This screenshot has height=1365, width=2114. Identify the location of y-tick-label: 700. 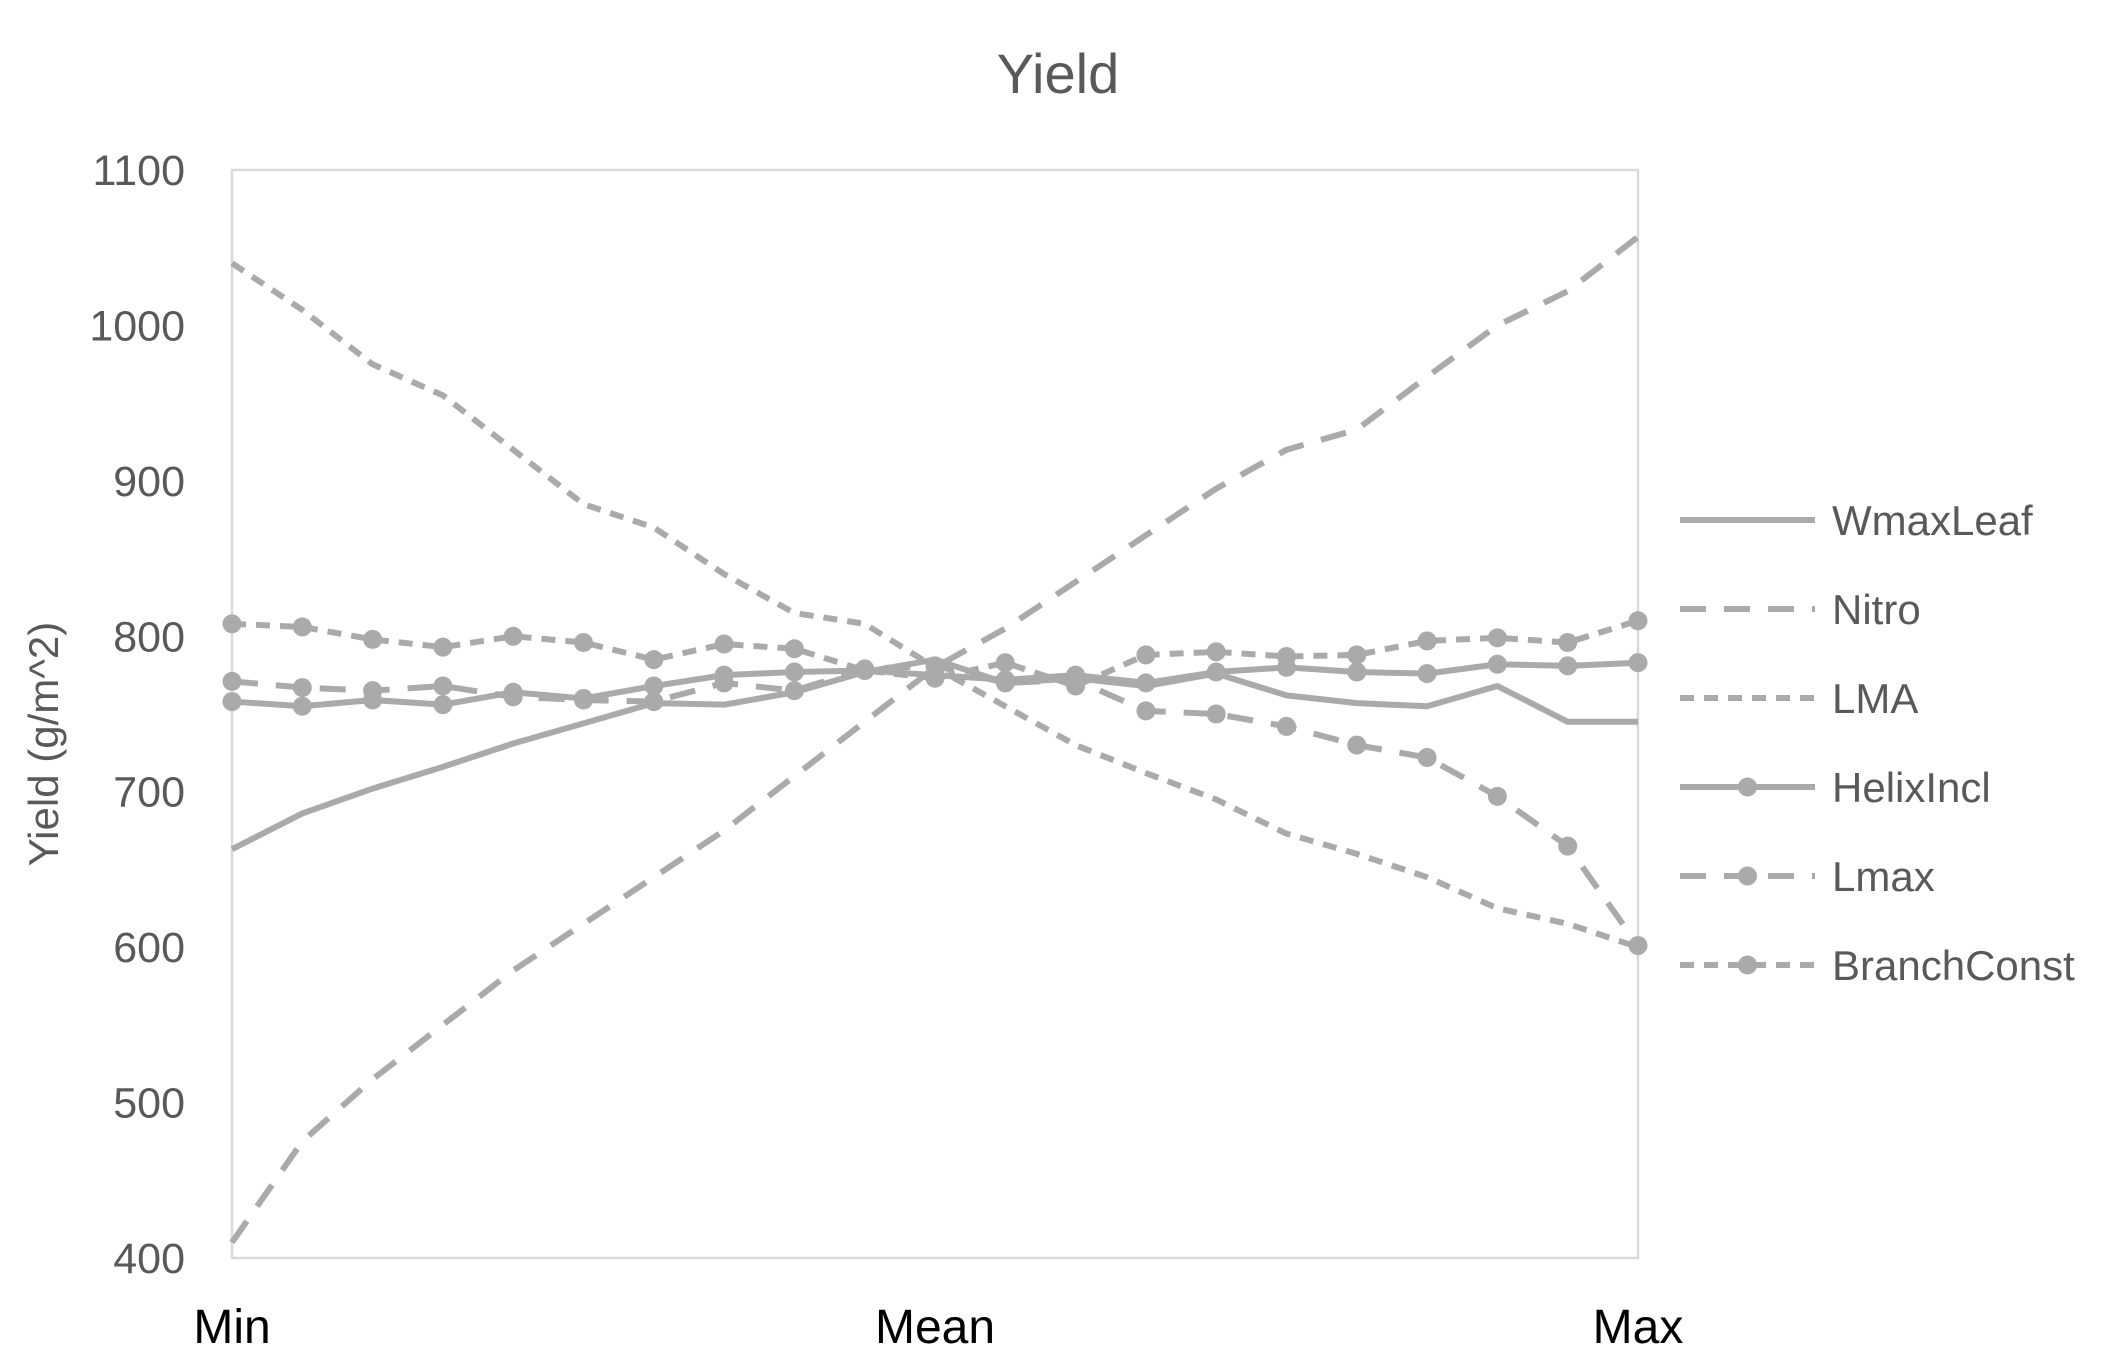
(149, 793).